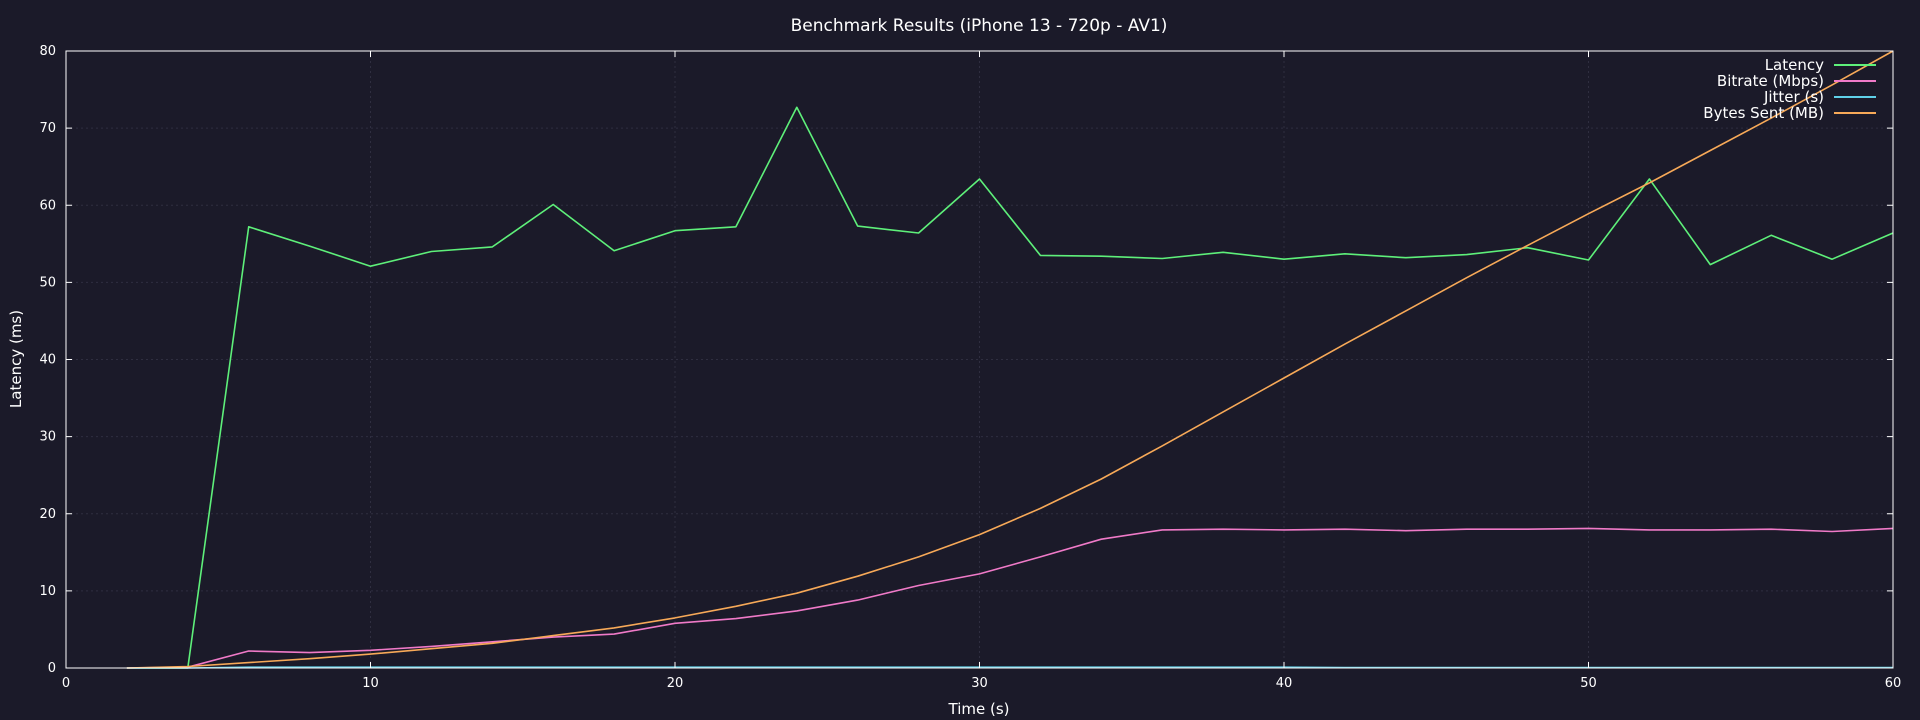 Image resolution: width=1920 pixels, height=720 pixels. What do you see at coordinates (1794, 65) in the screenshot?
I see `legend-label-latency: Latency` at bounding box center [1794, 65].